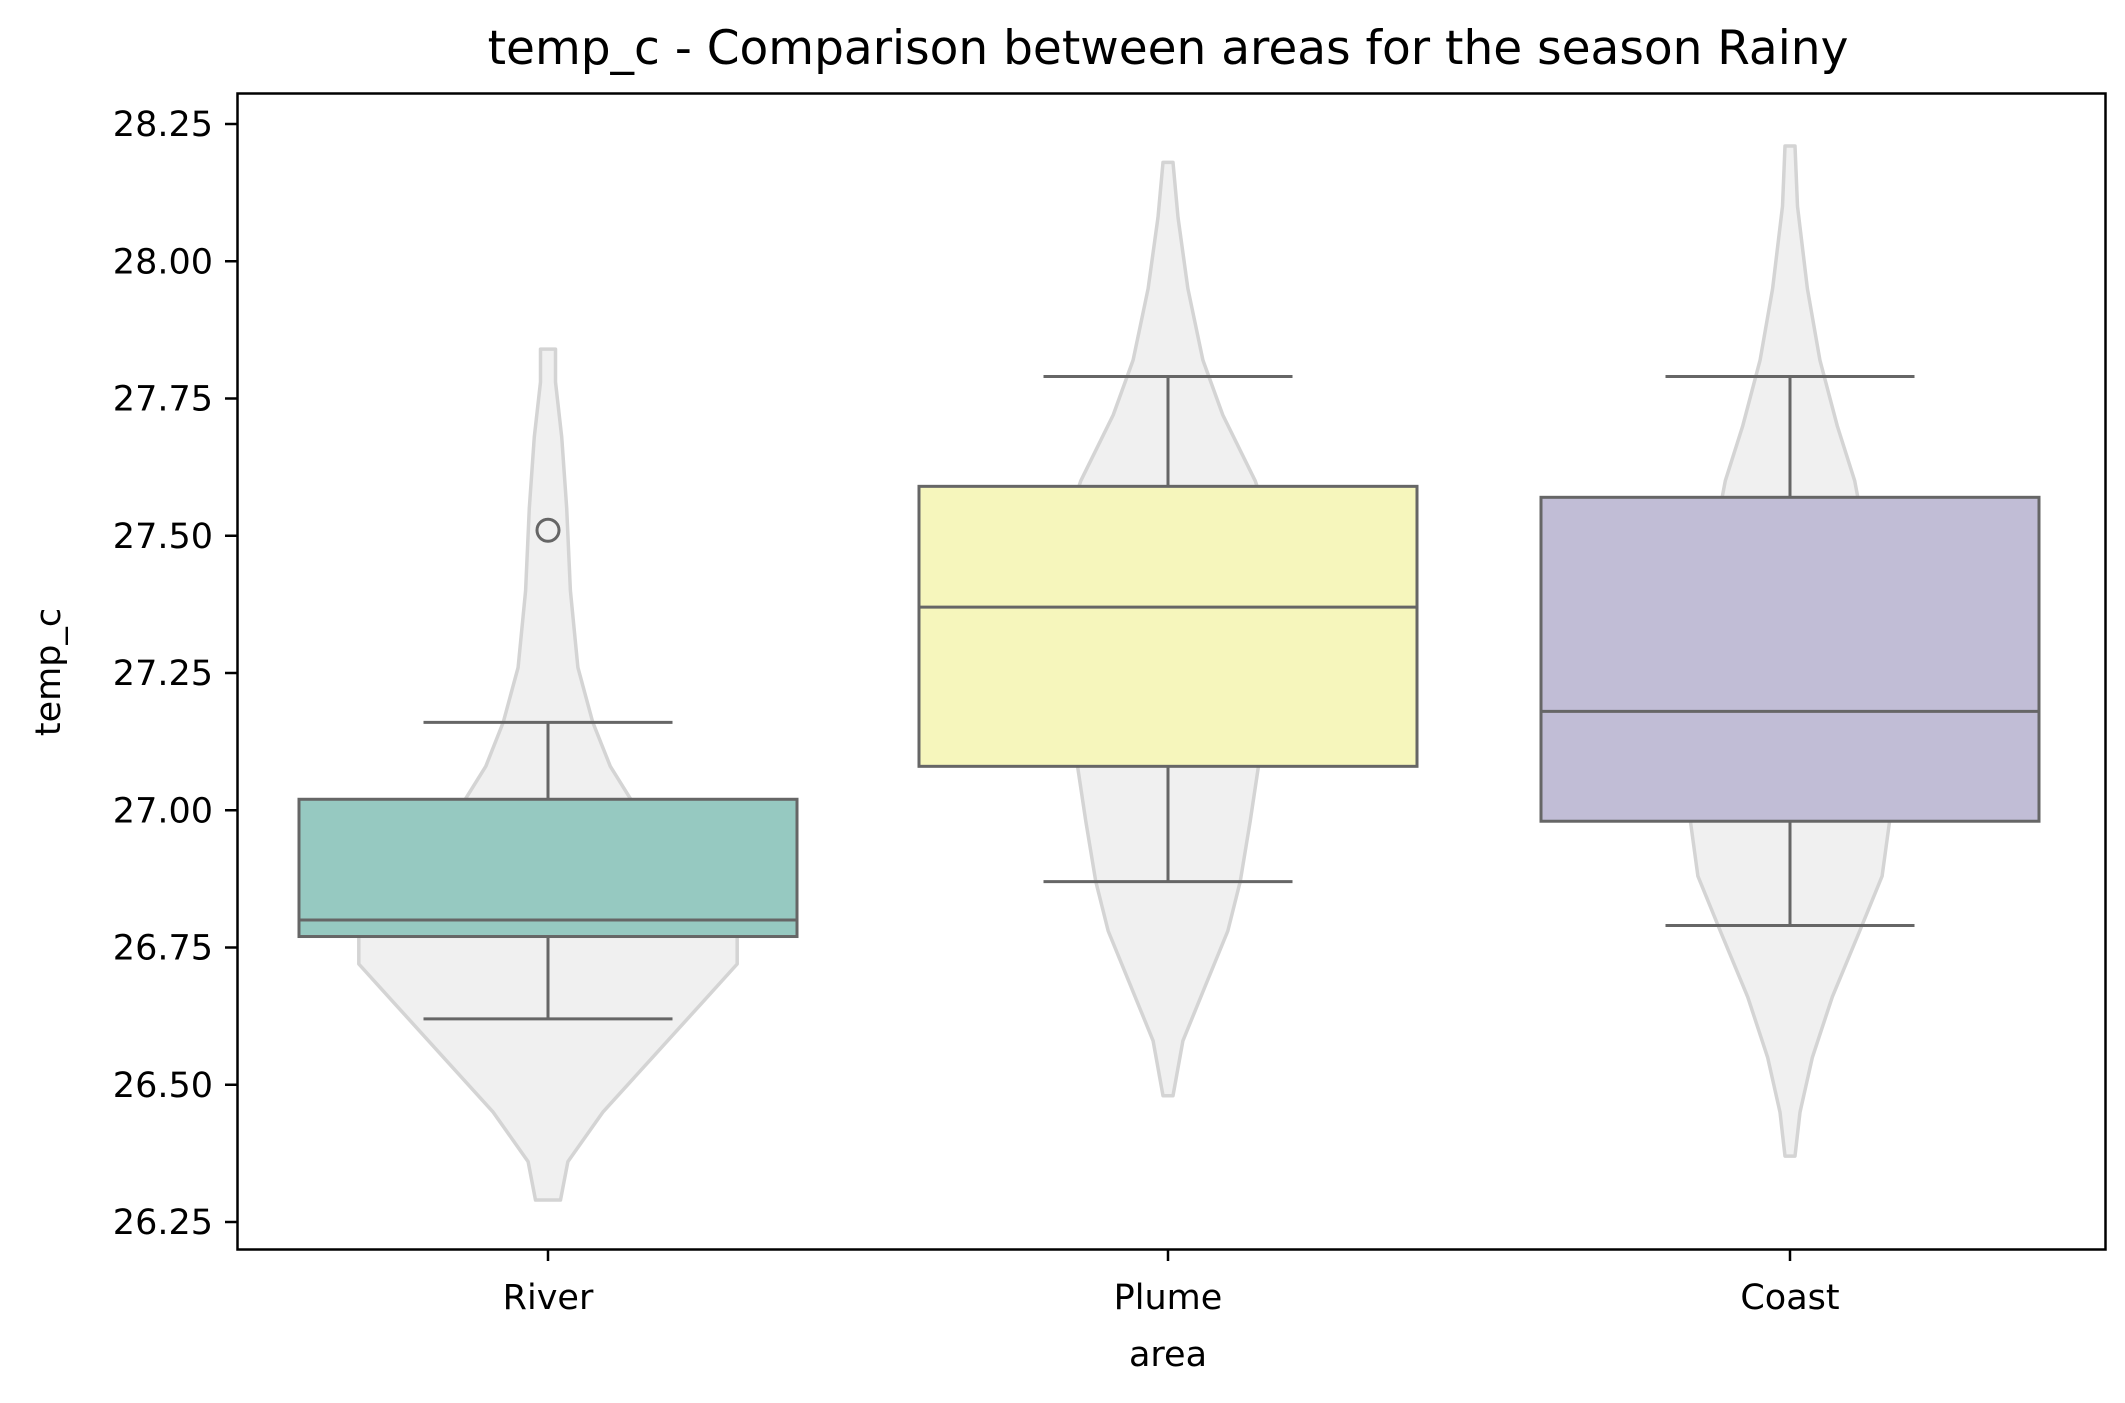 This screenshot has width=2125, height=1403. What do you see at coordinates (1168, 626) in the screenshot?
I see `iqr-box-plume` at bounding box center [1168, 626].